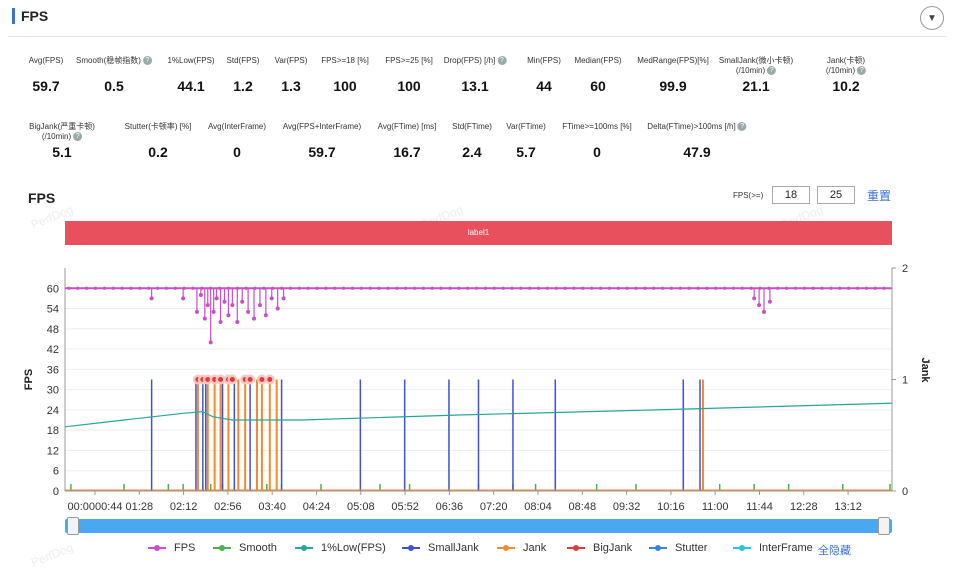  I want to click on metric-value: 16.7, so click(407, 152).